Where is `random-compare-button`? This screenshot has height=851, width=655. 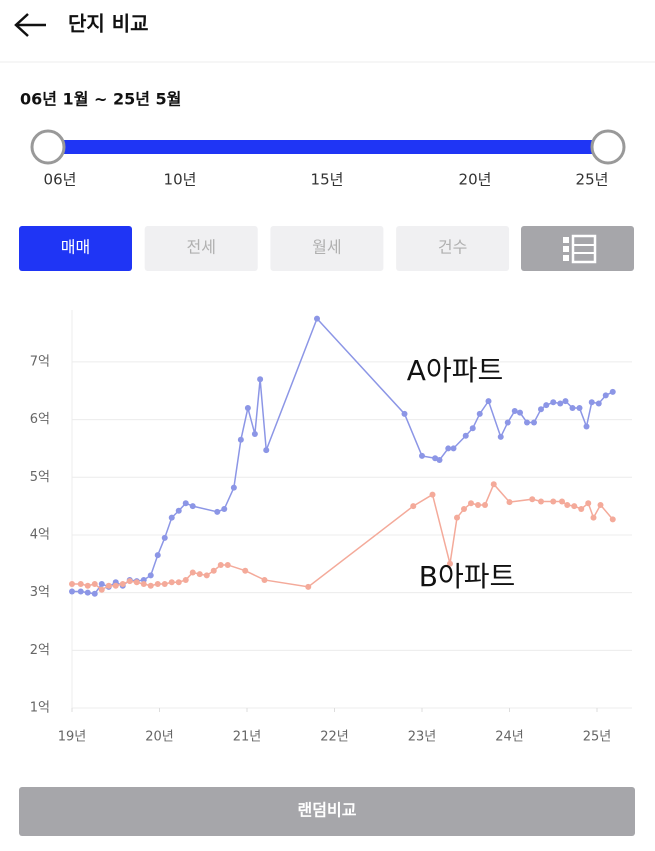
random-compare-button is located at coordinates (327, 811).